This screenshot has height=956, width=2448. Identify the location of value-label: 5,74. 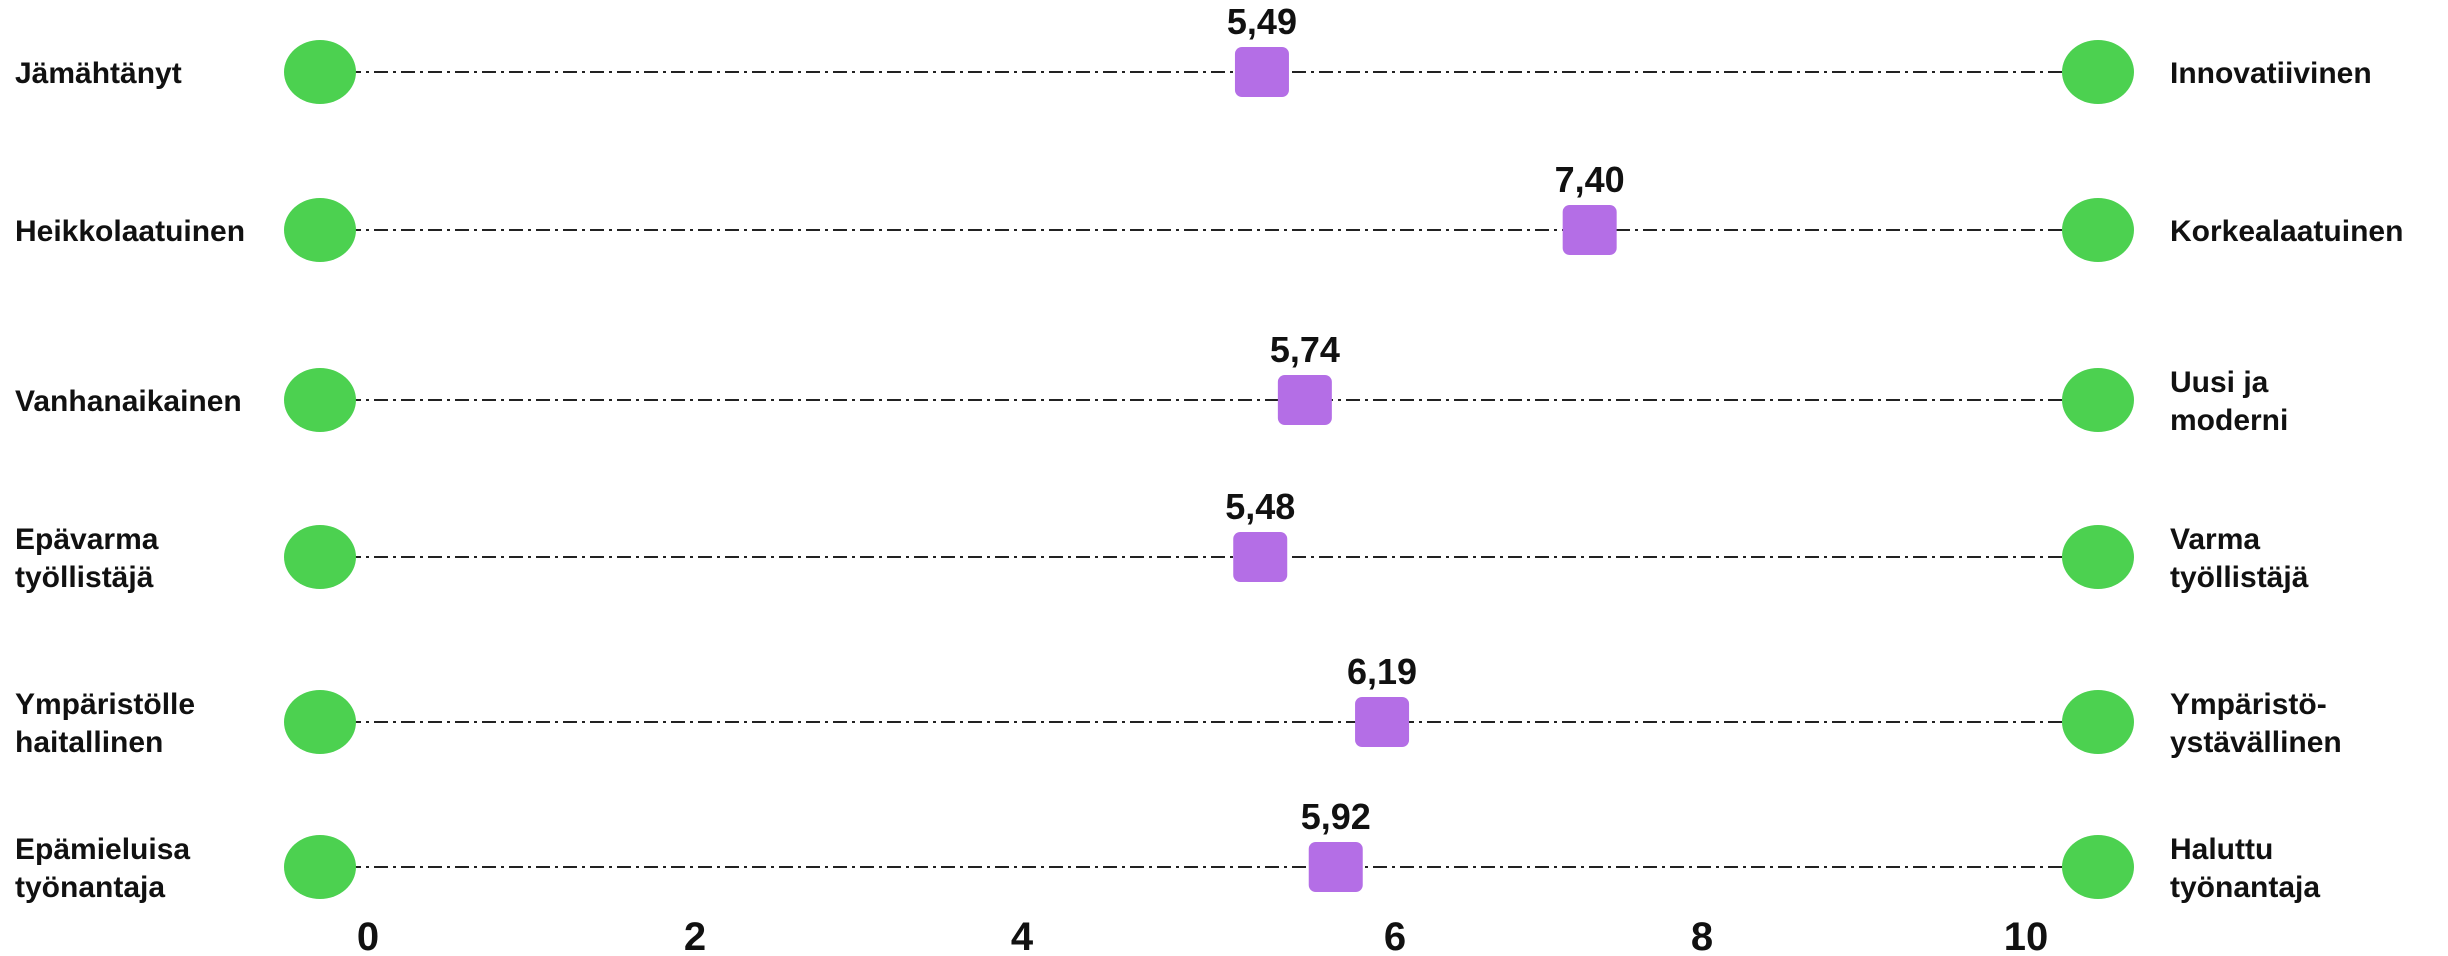
(1305, 349).